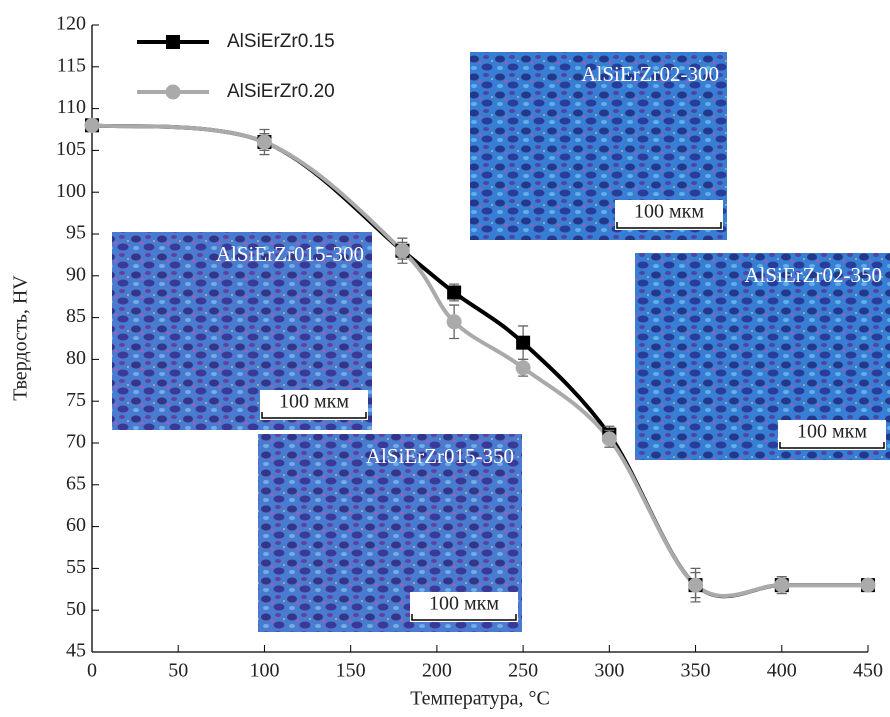 This screenshot has height=717, width=890. I want to click on y-tick-label: 120, so click(71, 24).